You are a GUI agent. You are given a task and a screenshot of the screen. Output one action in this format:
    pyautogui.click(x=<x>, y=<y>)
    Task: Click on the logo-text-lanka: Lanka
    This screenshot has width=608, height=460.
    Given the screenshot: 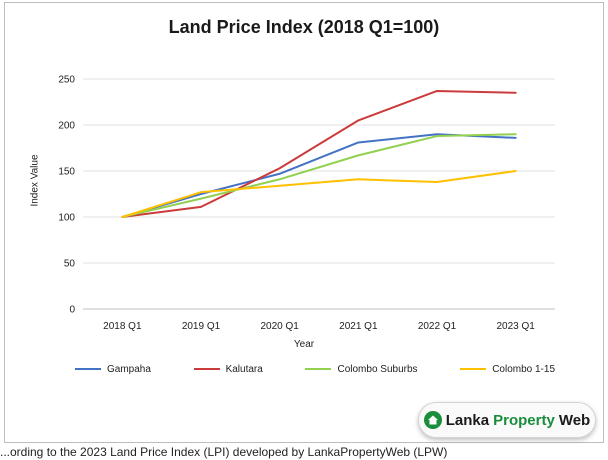 What is the action you would take?
    pyautogui.click(x=467, y=420)
    